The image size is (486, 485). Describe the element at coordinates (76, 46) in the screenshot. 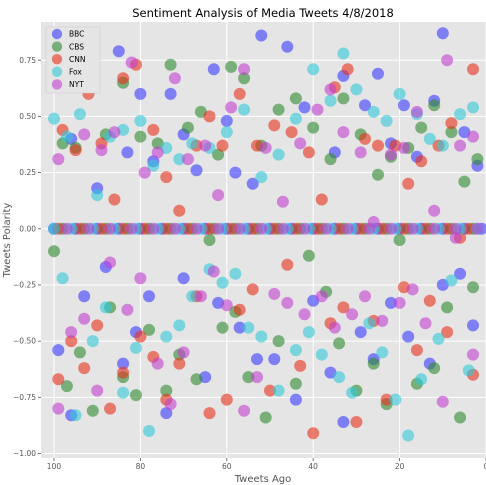

I see `legend-label: CBS` at that location.